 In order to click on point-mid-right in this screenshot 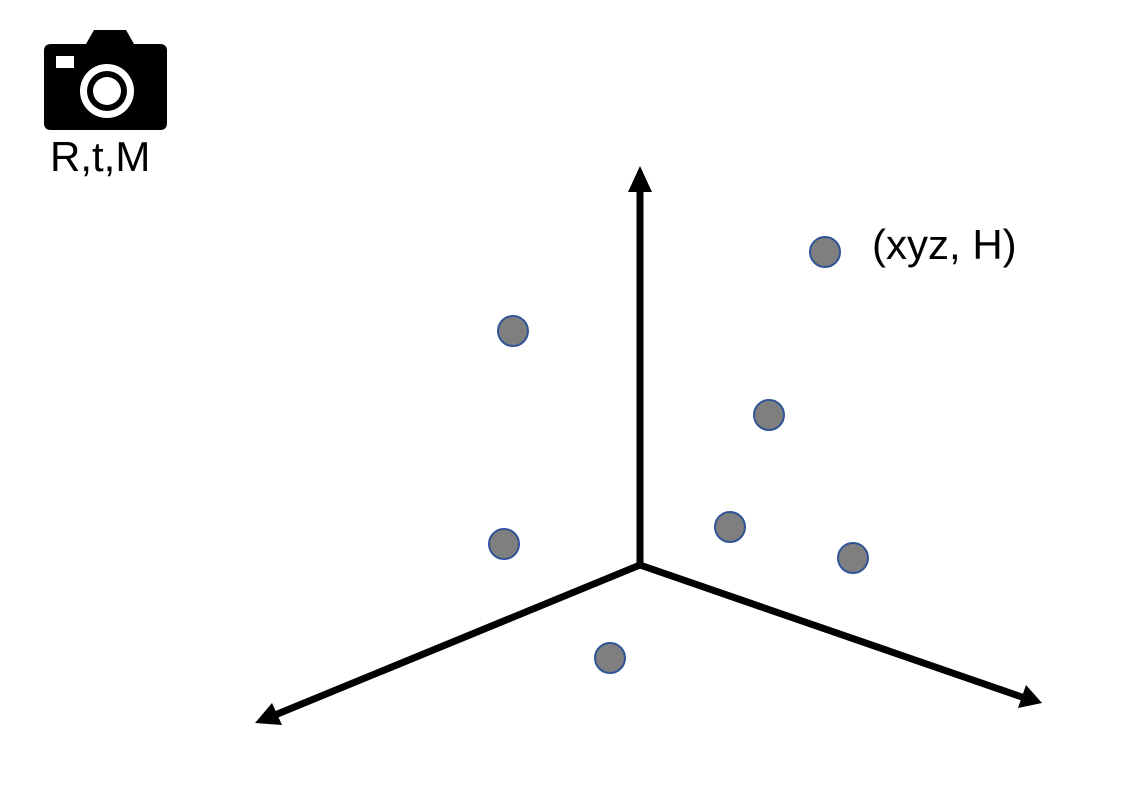, I will do `click(769, 415)`.